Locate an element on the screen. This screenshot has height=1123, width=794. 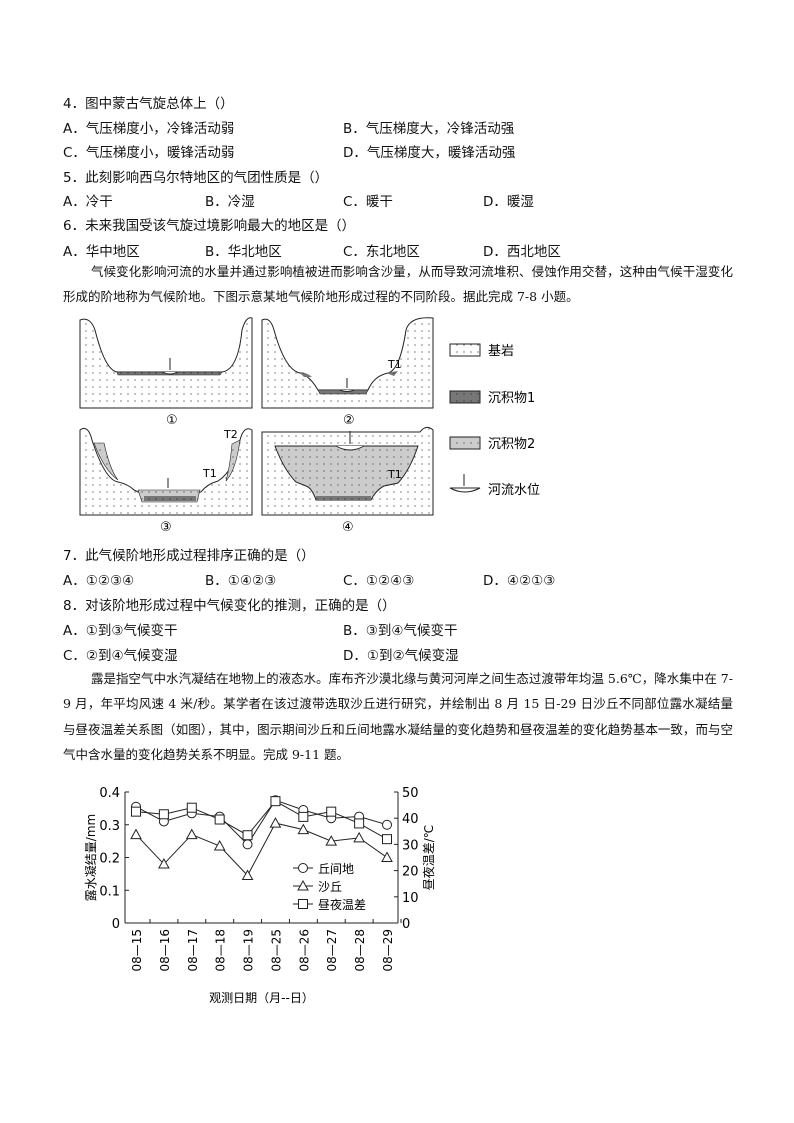
question-5-stem: 5．此刻影响西乌尔特地区的气团性质是（） is located at coordinates (196, 178).